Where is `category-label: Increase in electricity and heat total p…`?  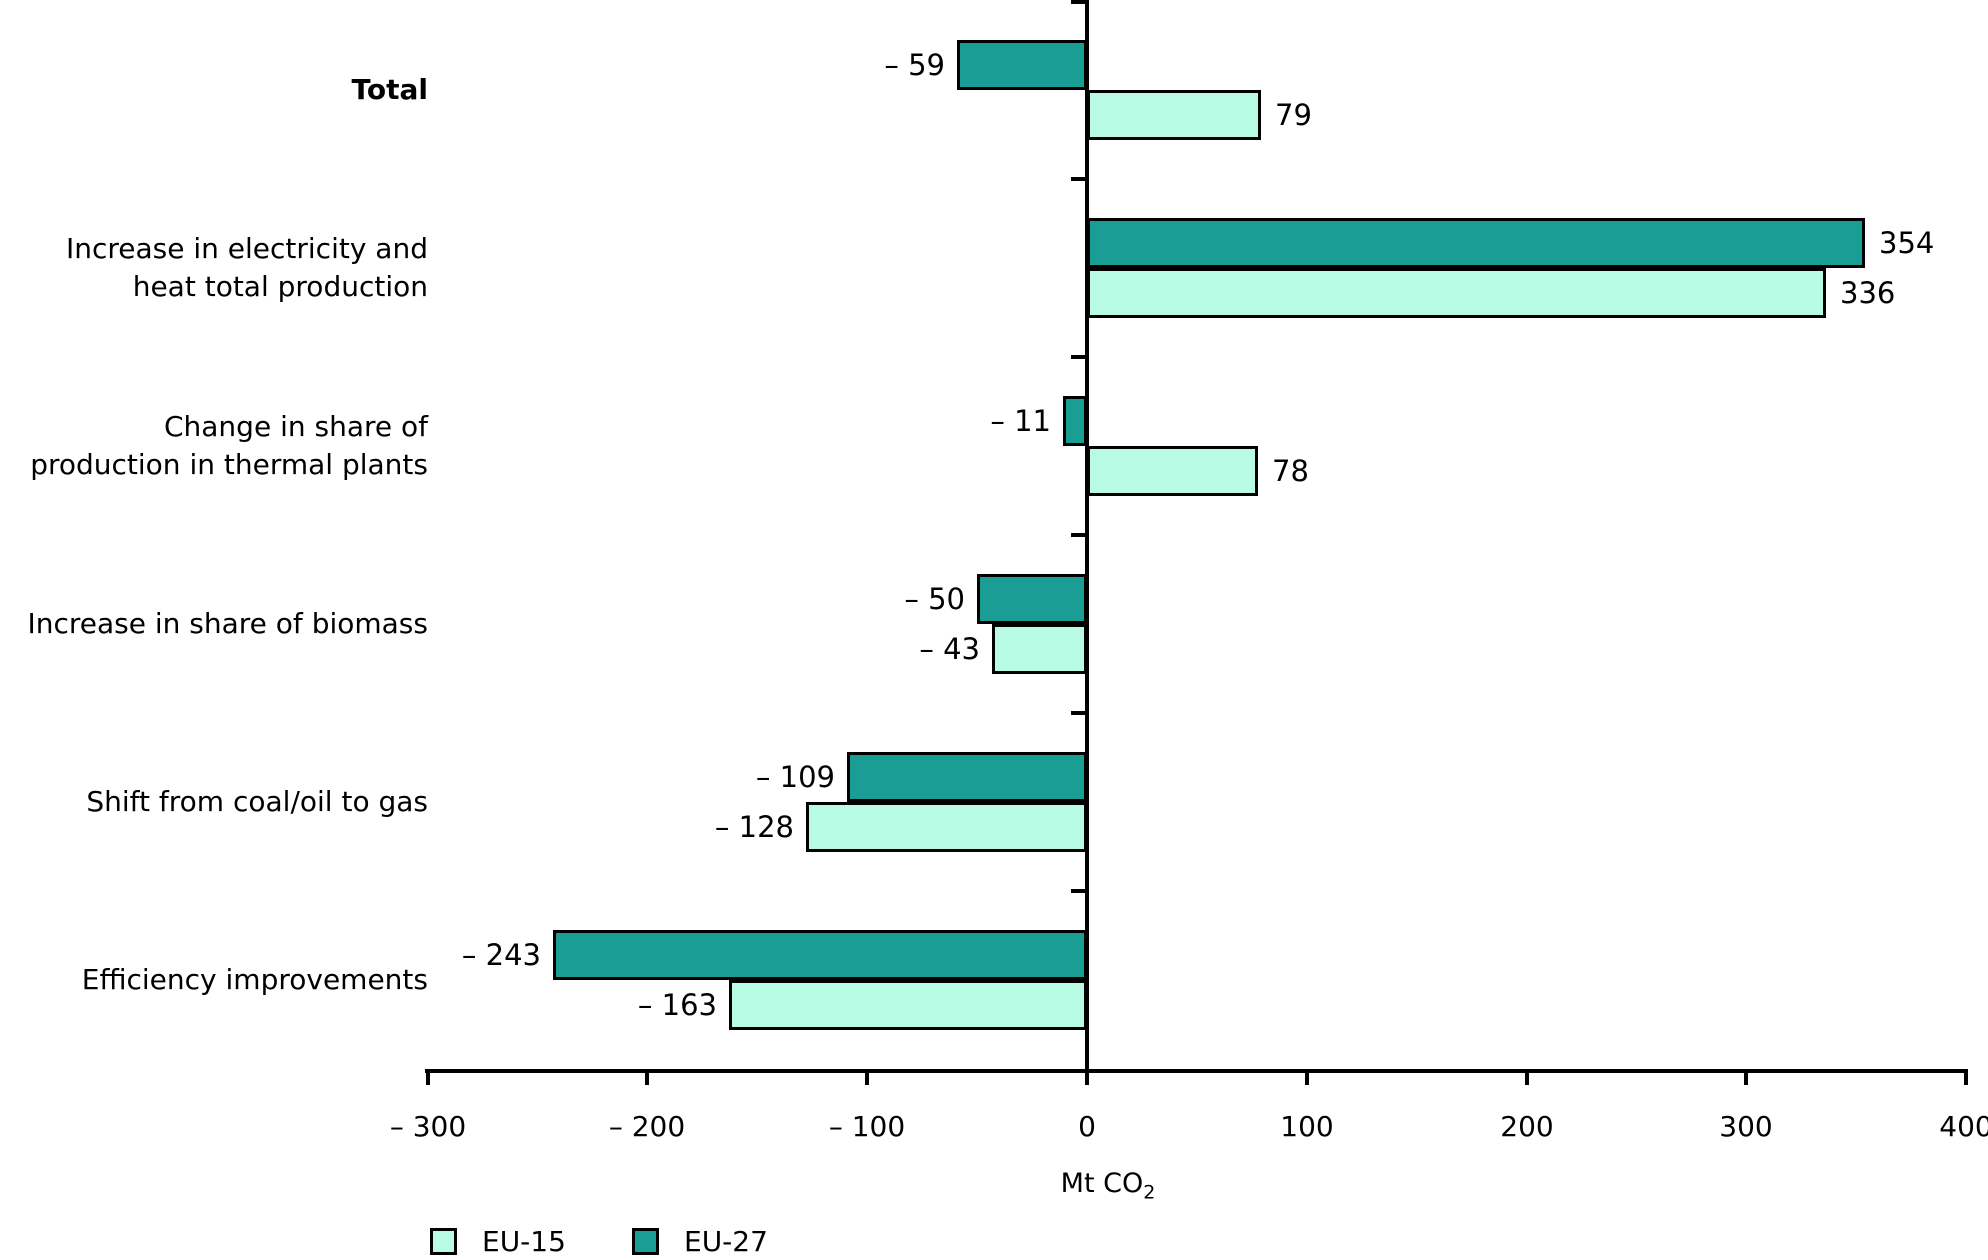 category-label: Increase in electricity and heat total p… is located at coordinates (246, 267).